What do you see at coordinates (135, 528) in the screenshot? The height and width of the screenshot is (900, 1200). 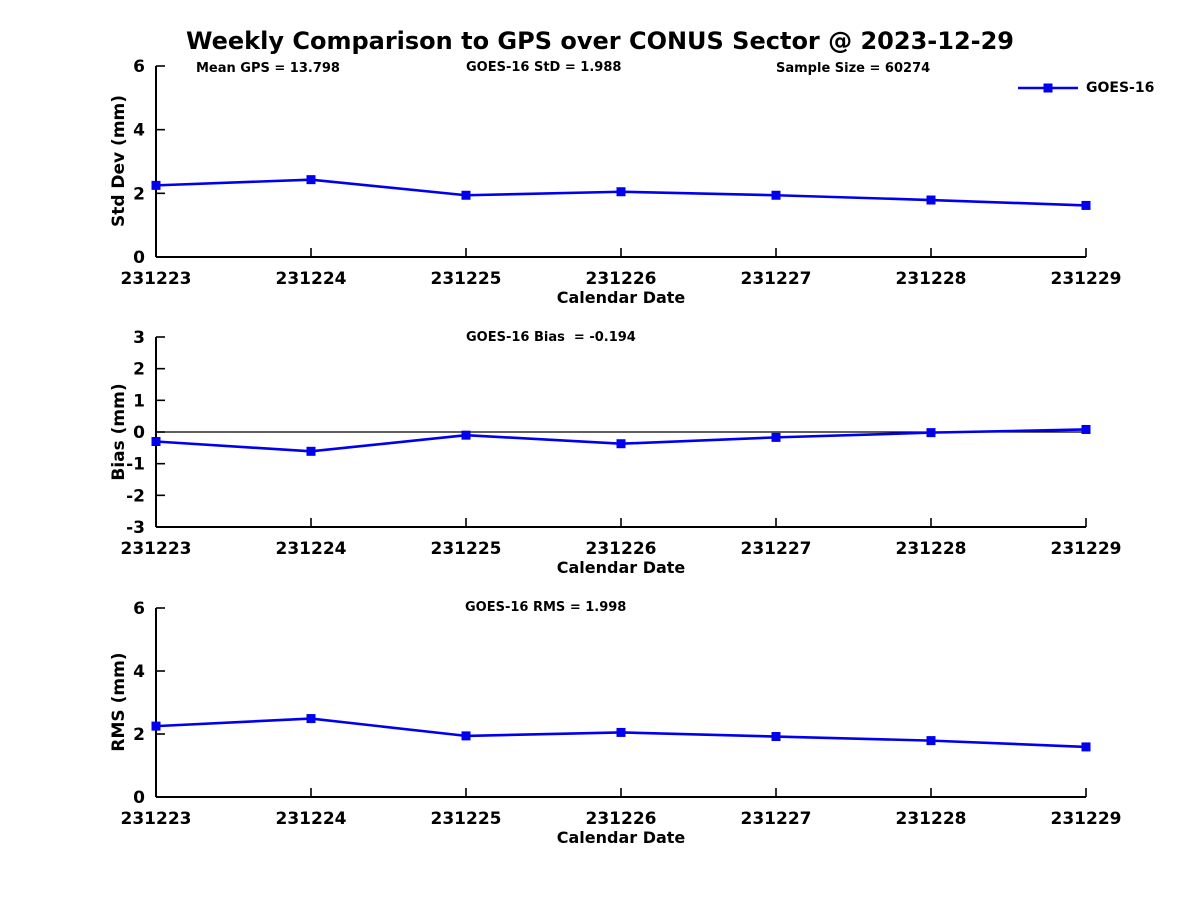 I see `y-tick-label: -3` at bounding box center [135, 528].